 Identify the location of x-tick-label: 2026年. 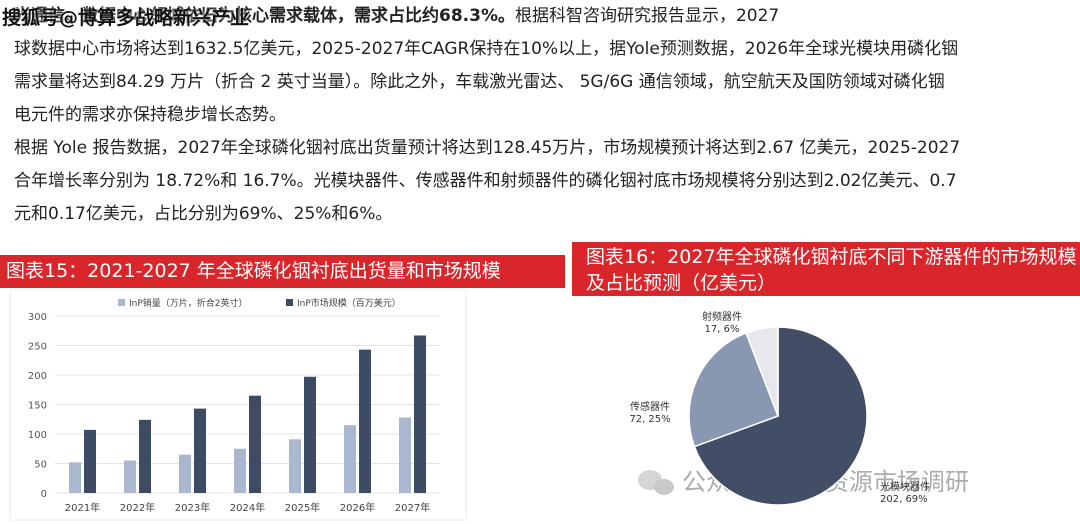
(357, 507).